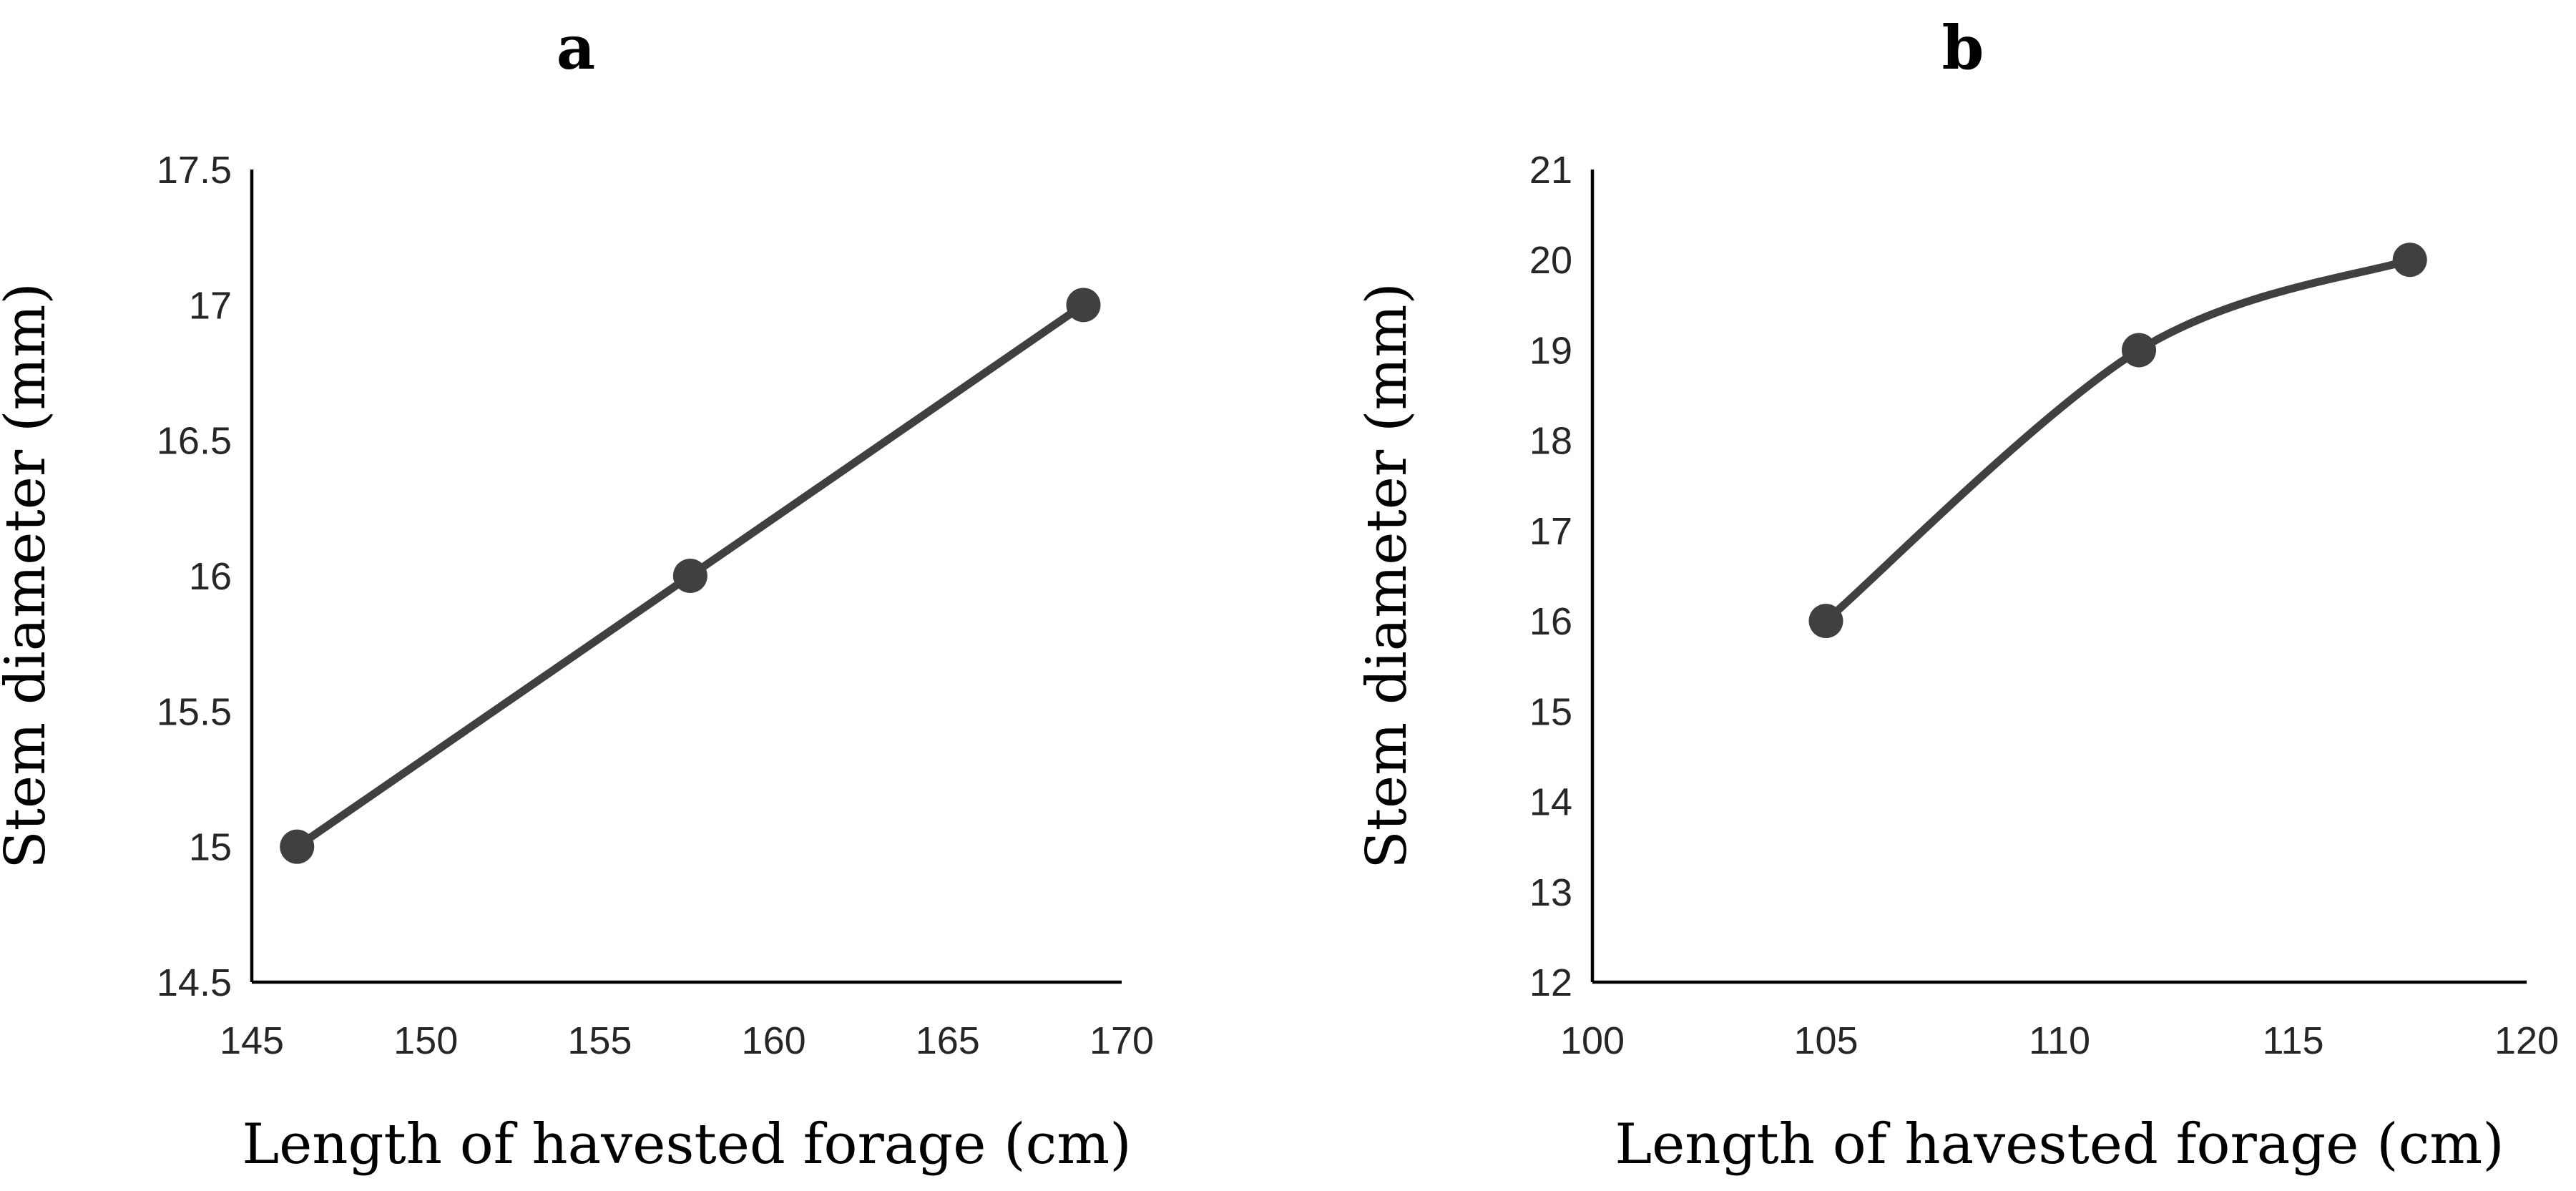 Image resolution: width=2576 pixels, height=1191 pixels. What do you see at coordinates (194, 711) in the screenshot?
I see `y-tick-label: 15.5` at bounding box center [194, 711].